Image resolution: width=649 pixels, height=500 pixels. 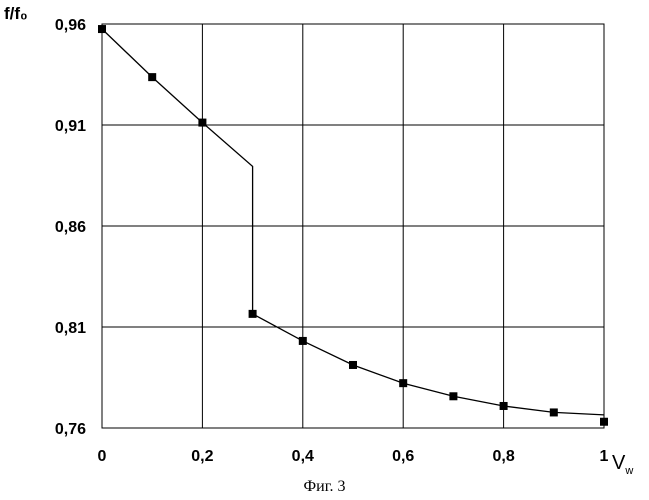 What do you see at coordinates (403, 456) in the screenshot?
I see `x-tick-label: 0,6` at bounding box center [403, 456].